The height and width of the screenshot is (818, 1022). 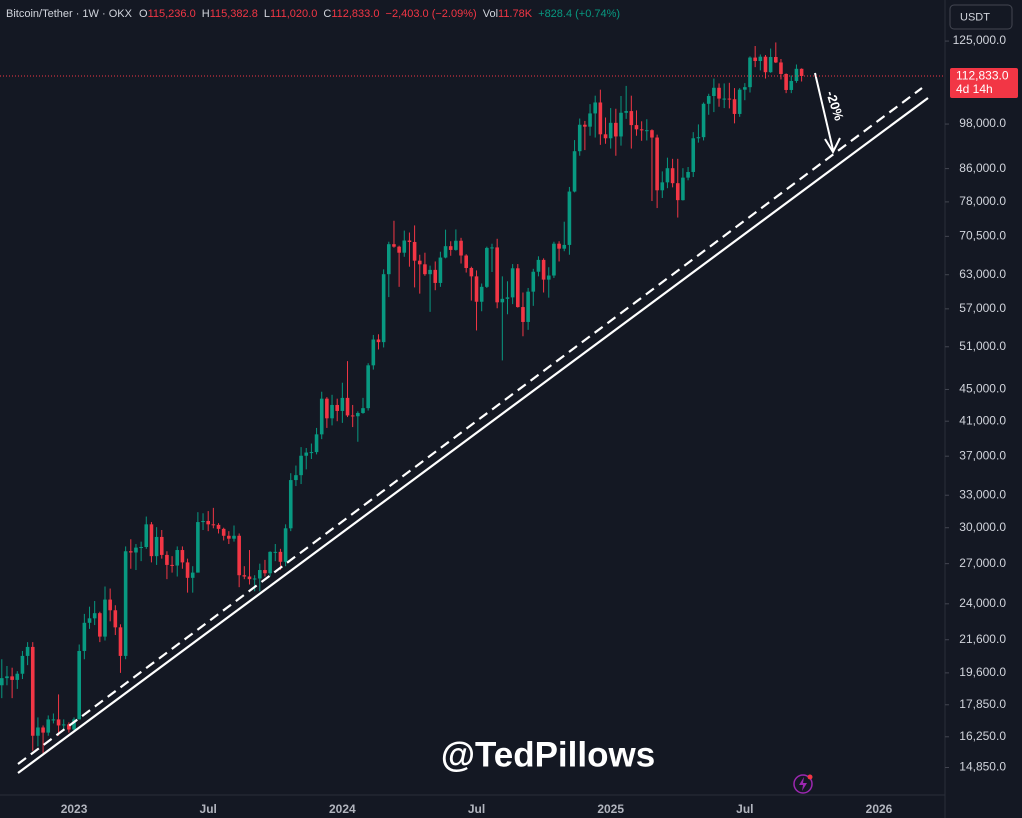 I want to click on y-tick-label: 27,000.0, so click(x=982, y=563).